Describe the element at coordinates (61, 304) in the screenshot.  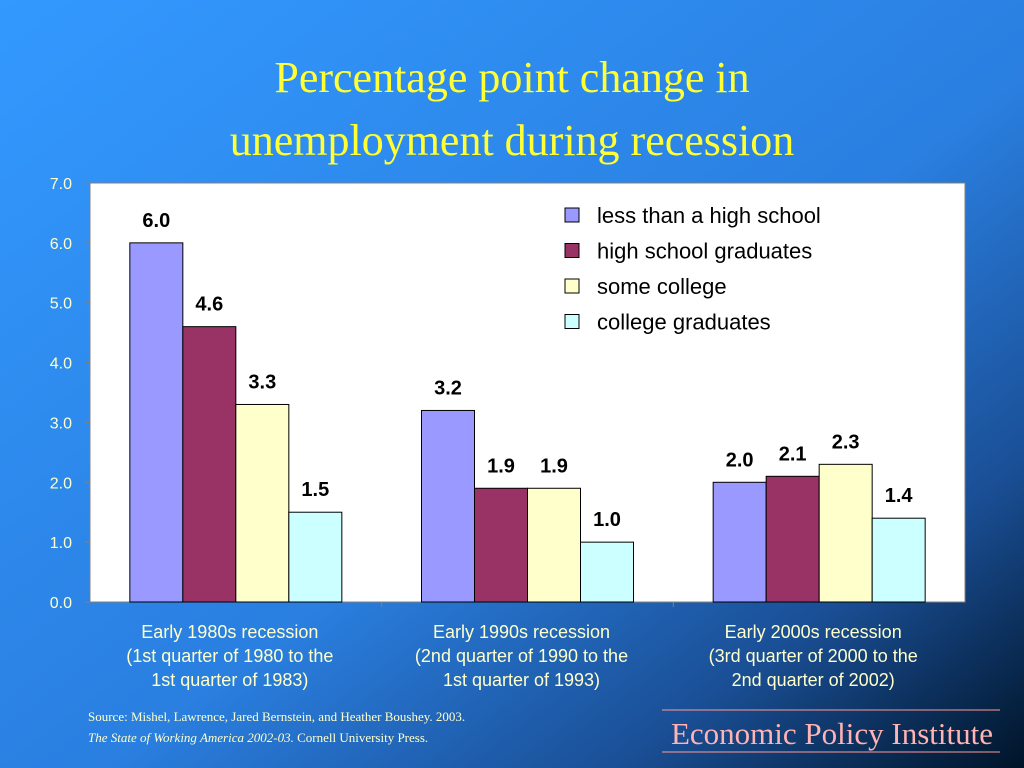
I see `y-tick-label: 5.0` at that location.